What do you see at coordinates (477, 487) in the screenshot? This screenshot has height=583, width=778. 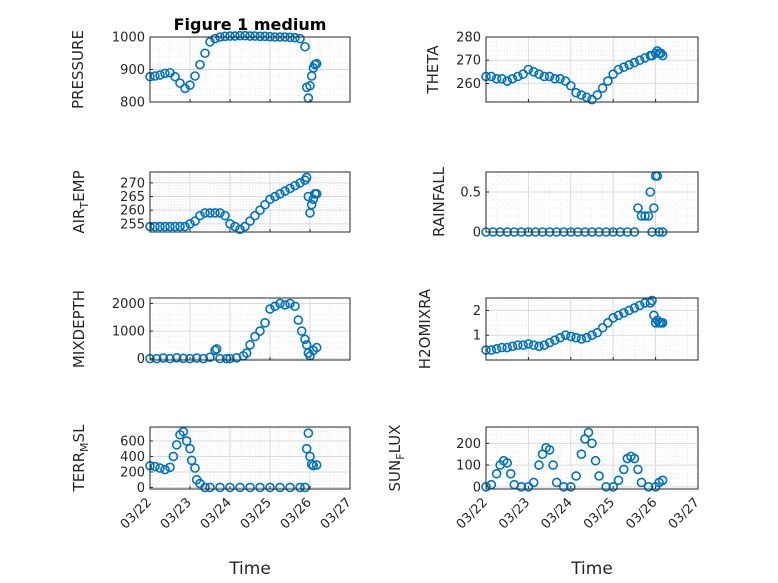 I see `y-tick-label: 0` at bounding box center [477, 487].